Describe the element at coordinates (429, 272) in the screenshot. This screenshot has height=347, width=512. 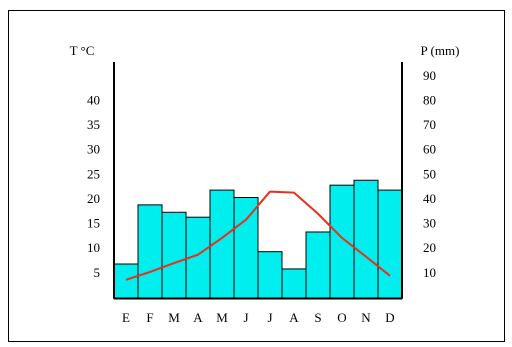
I see `y2-tick-label: 10` at that location.